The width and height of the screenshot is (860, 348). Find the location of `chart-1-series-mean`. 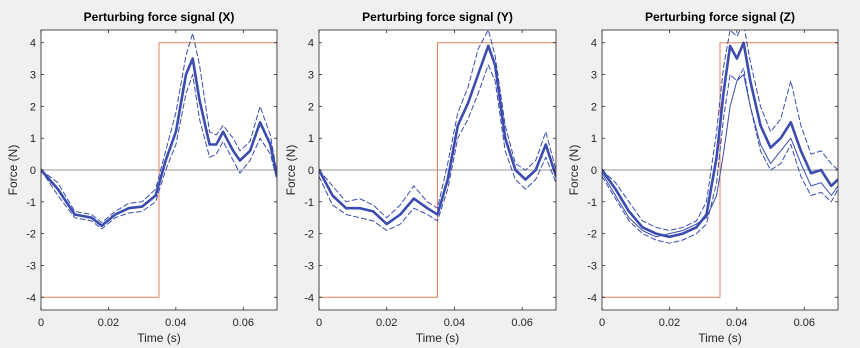

chart-1-series-mean is located at coordinates (437, 135).